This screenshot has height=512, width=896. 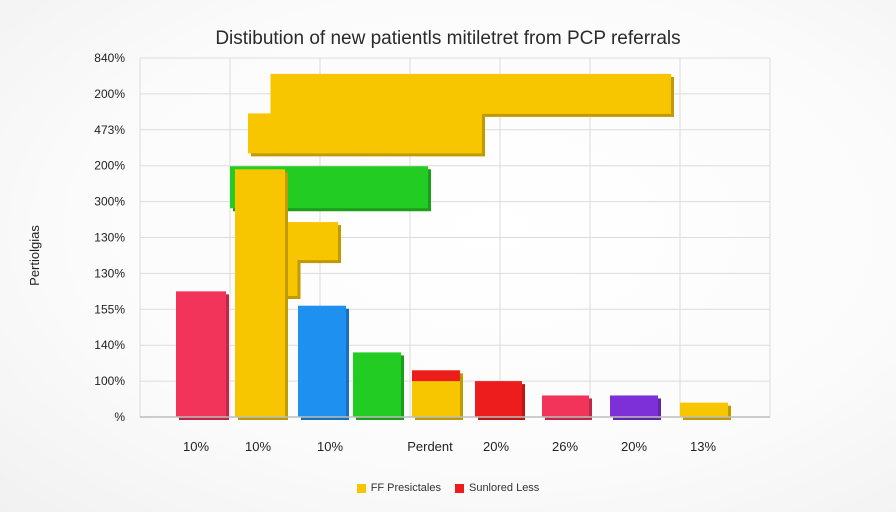 I want to click on y-tick-label-1: 100%, so click(x=109, y=381).